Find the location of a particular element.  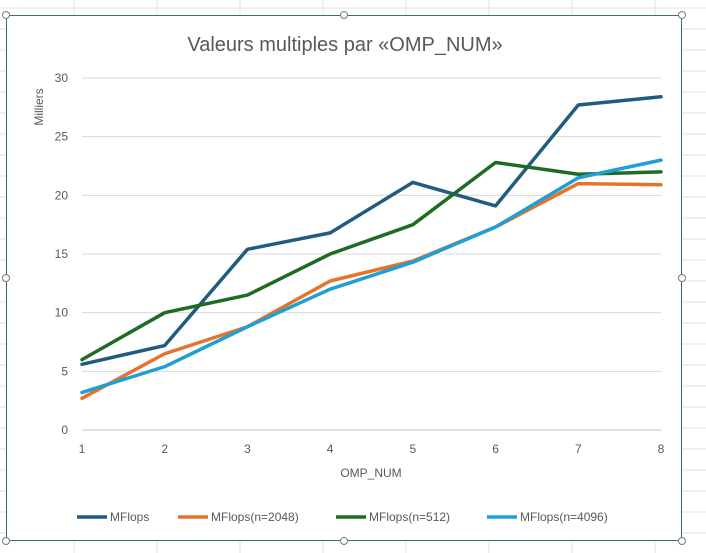

chart-title: Valeurs multiples par «OMP_NUM» is located at coordinates (344, 45).